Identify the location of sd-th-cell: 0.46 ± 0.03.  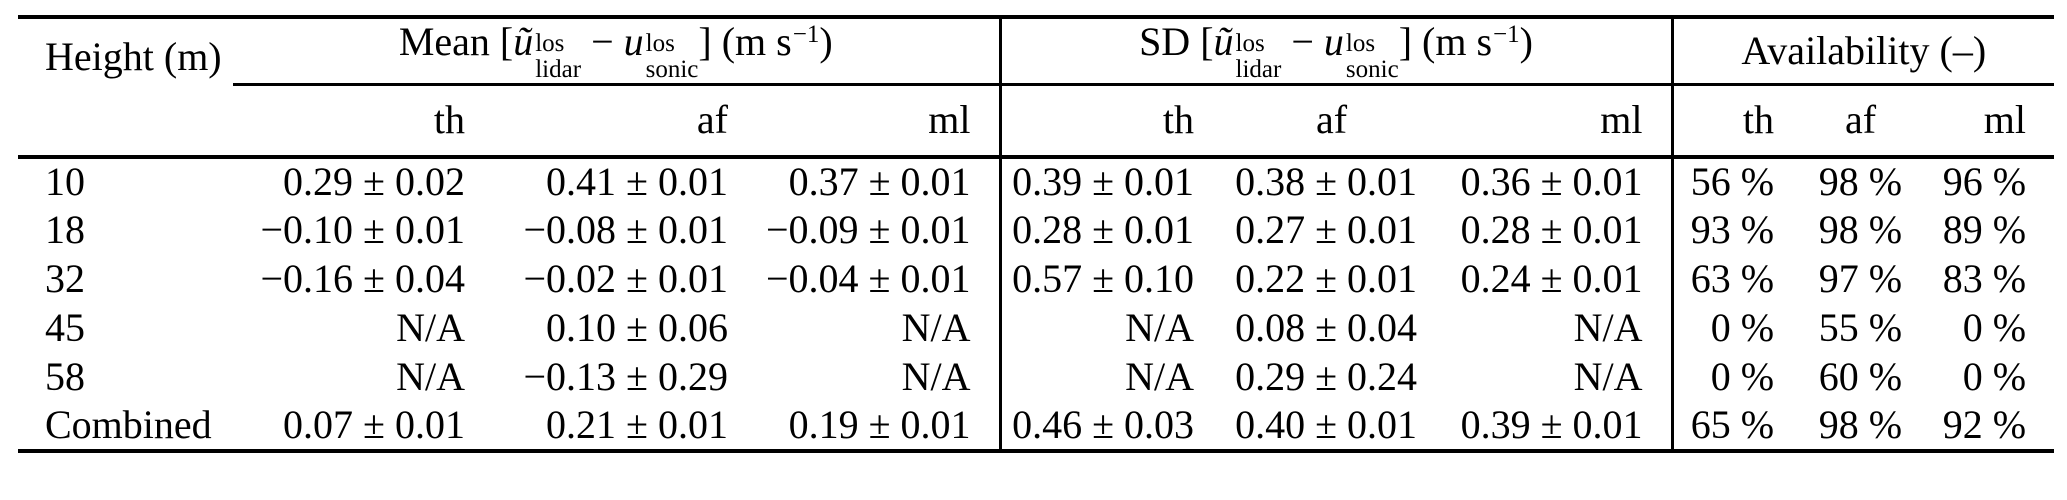
(1110, 426).